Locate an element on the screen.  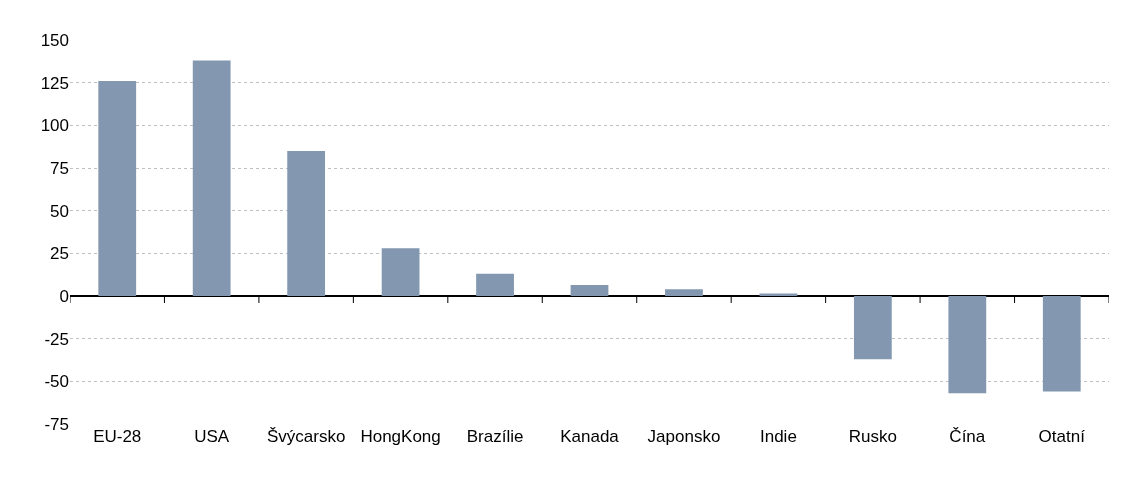
x-tick-label: USA is located at coordinates (212, 436).